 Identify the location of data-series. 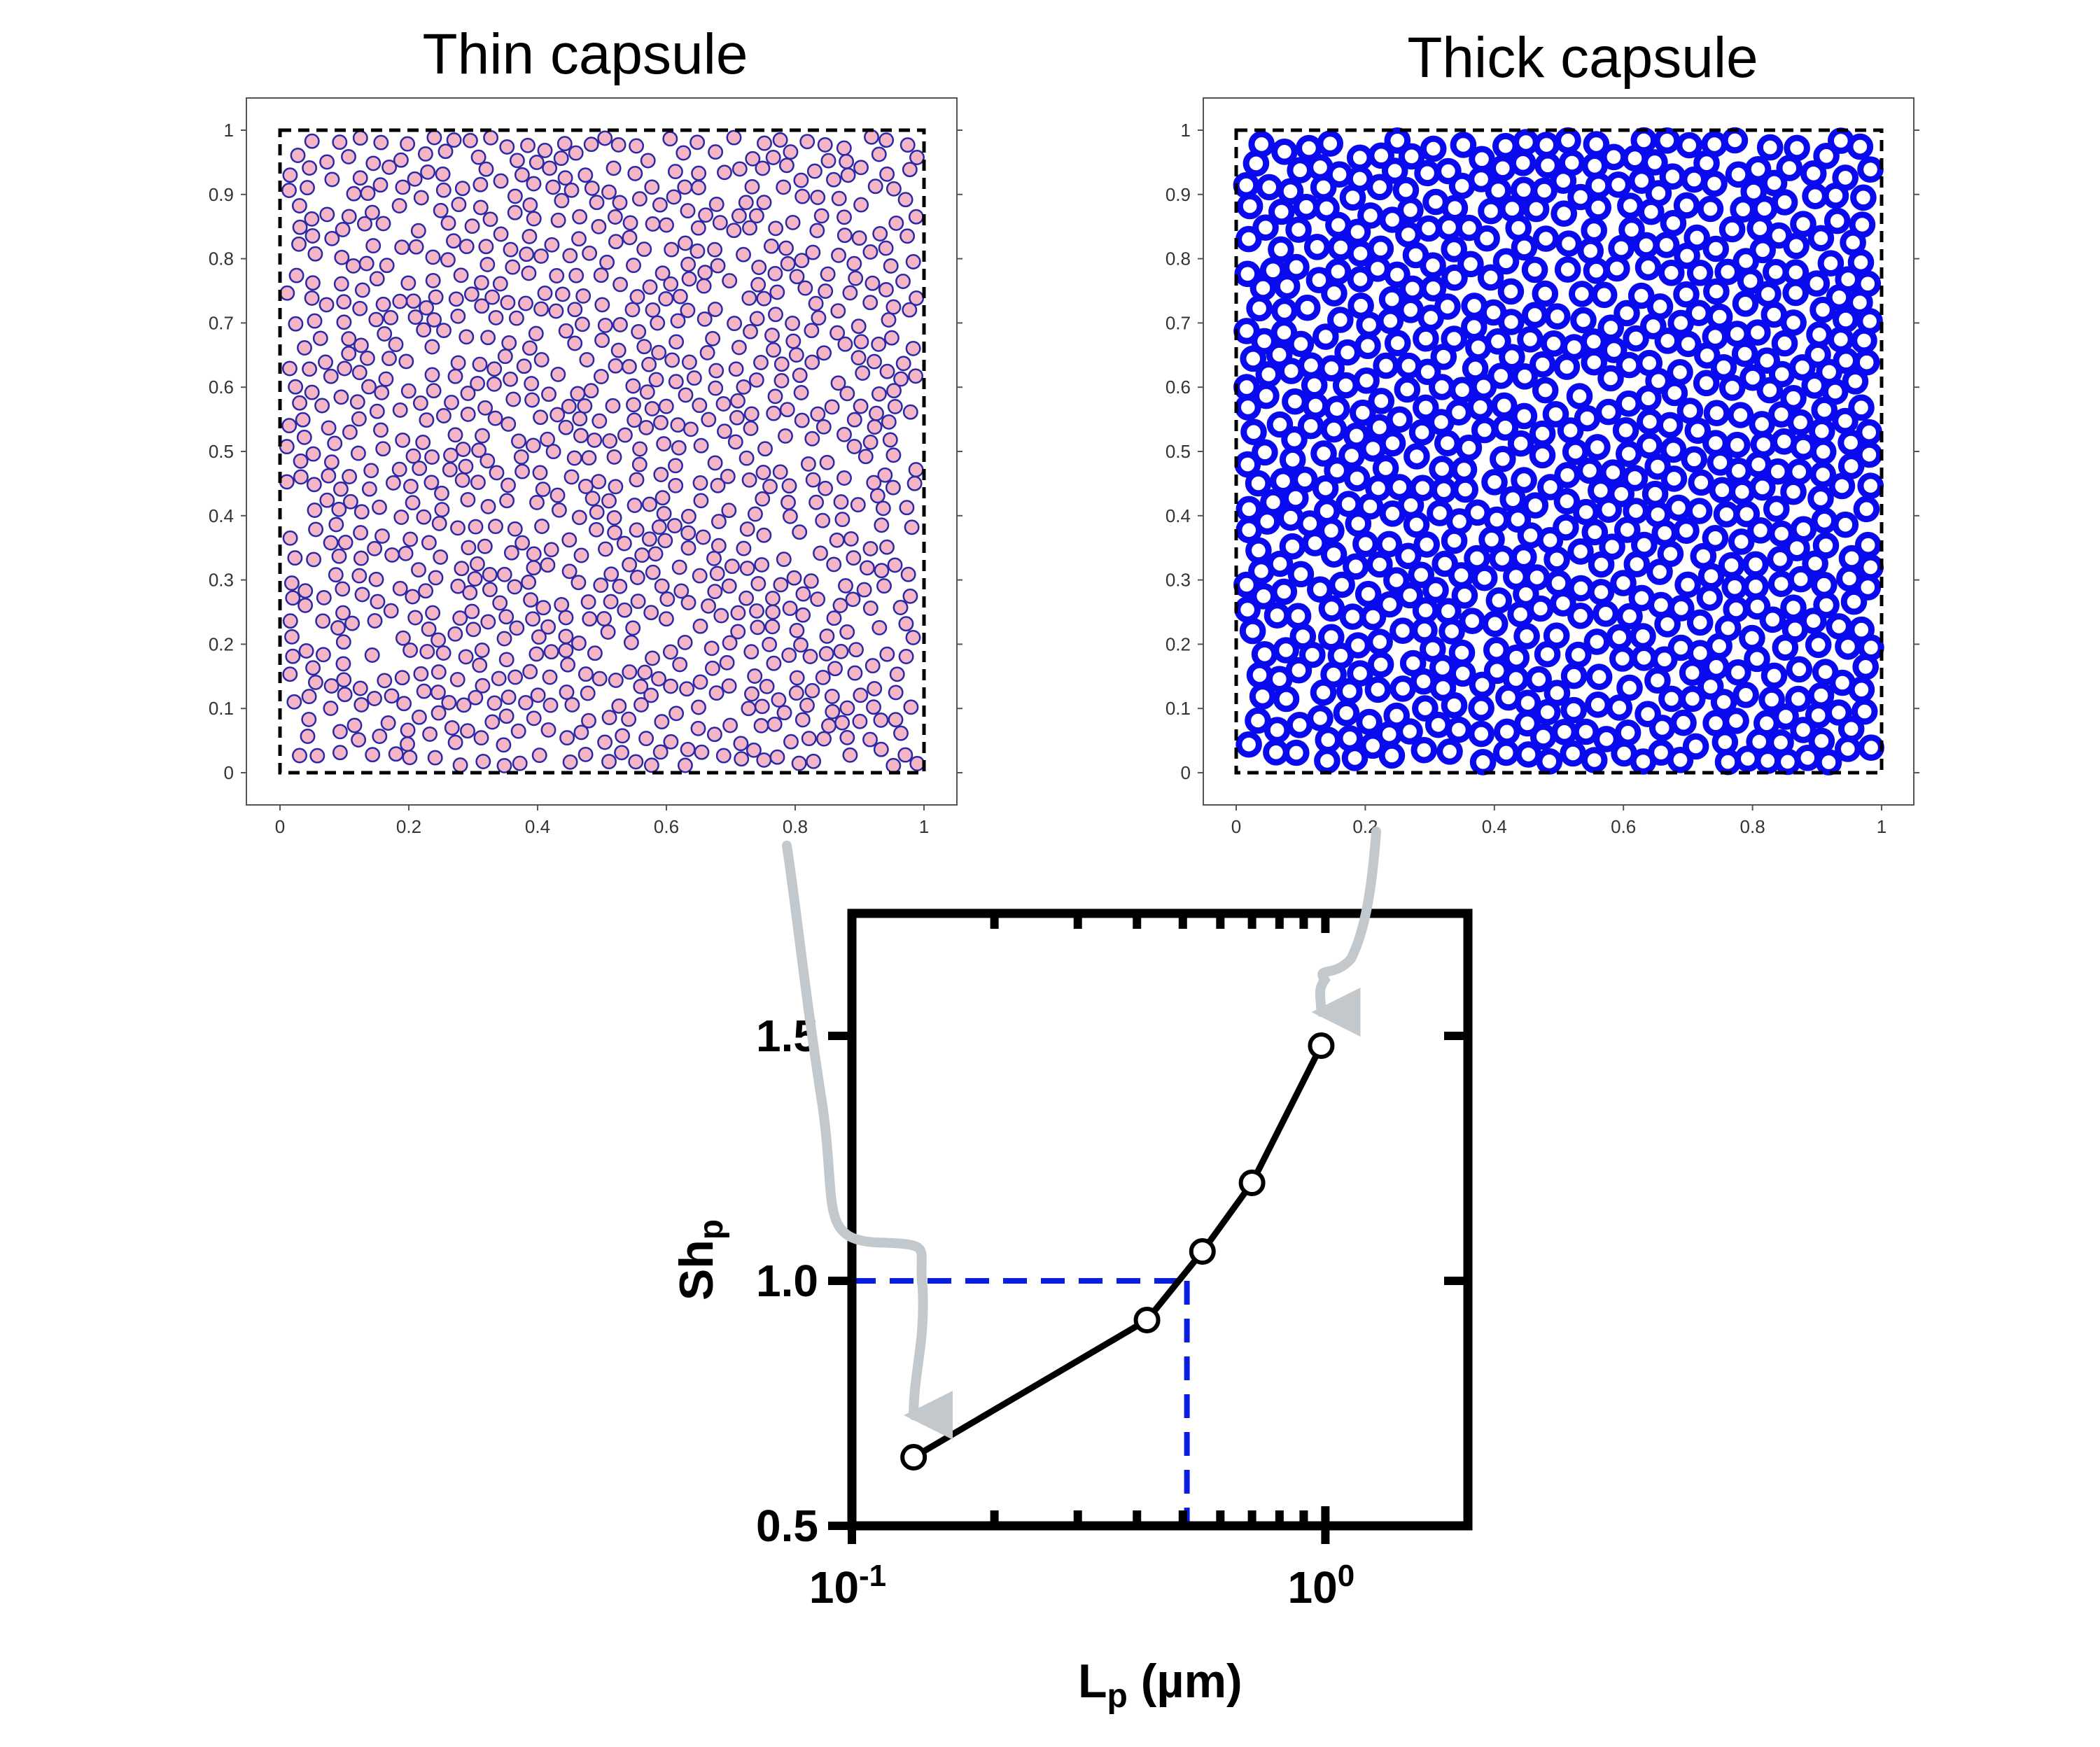
(1117, 1251).